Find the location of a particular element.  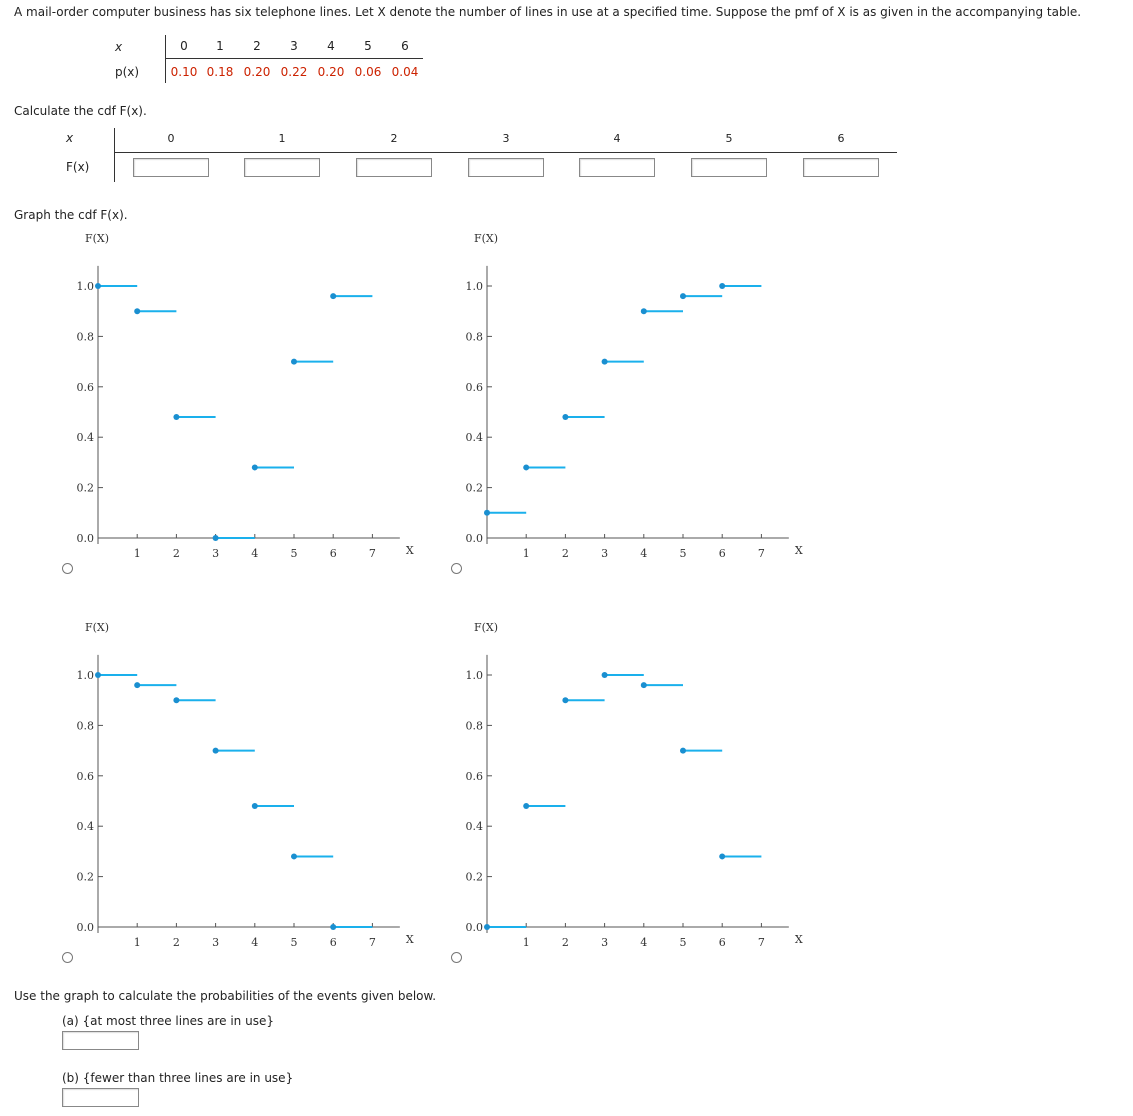

cdf-x-value: 0 is located at coordinates (171, 138).